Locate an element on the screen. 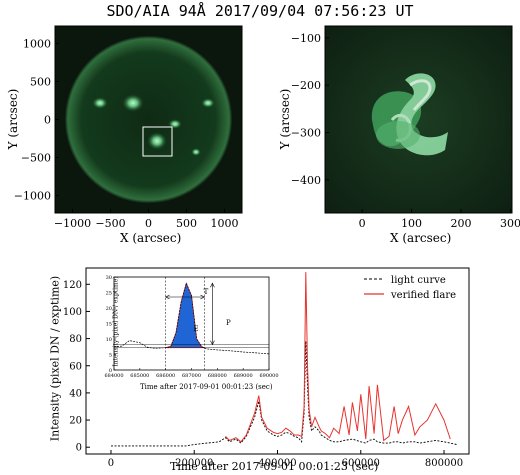  left-image-y-tick-label: 0 is located at coordinates (47, 120).